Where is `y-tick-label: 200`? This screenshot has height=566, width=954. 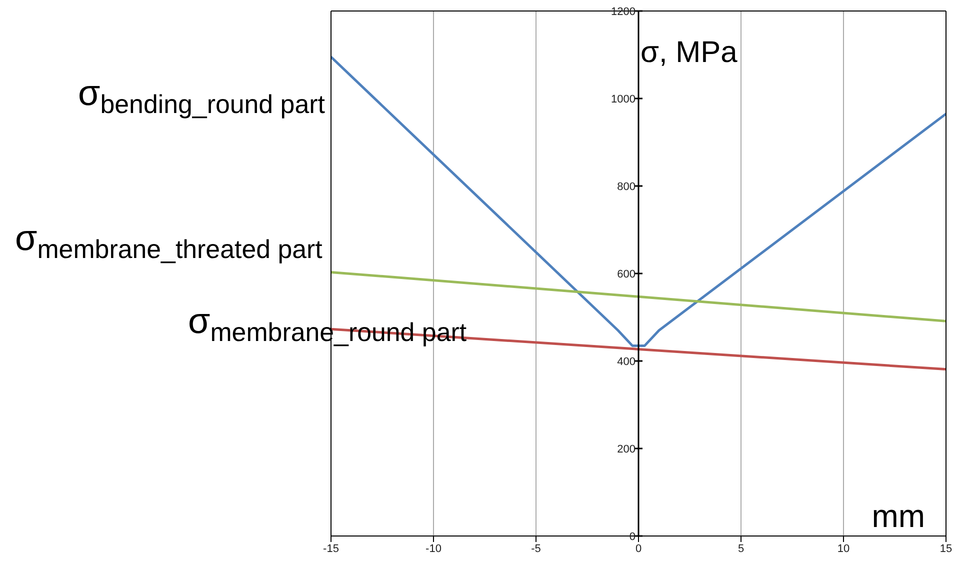 y-tick-label: 200 is located at coordinates (626, 450).